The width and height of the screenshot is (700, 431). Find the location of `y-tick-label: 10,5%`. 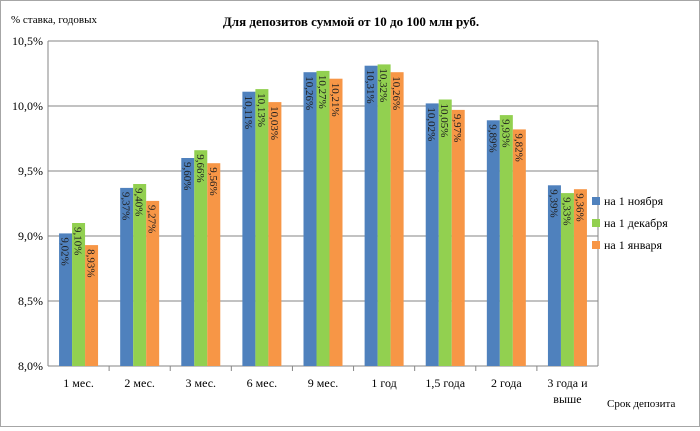

y-tick-label: 10,5% is located at coordinates (27, 41).